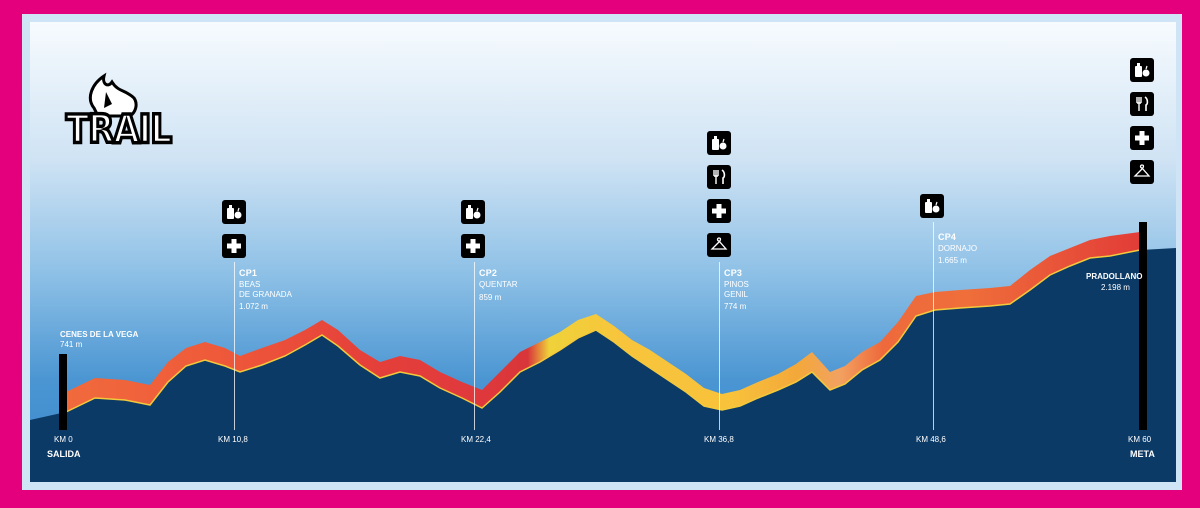 This screenshot has height=508, width=1200. I want to click on trail-logo-icon, so click(113, 95).